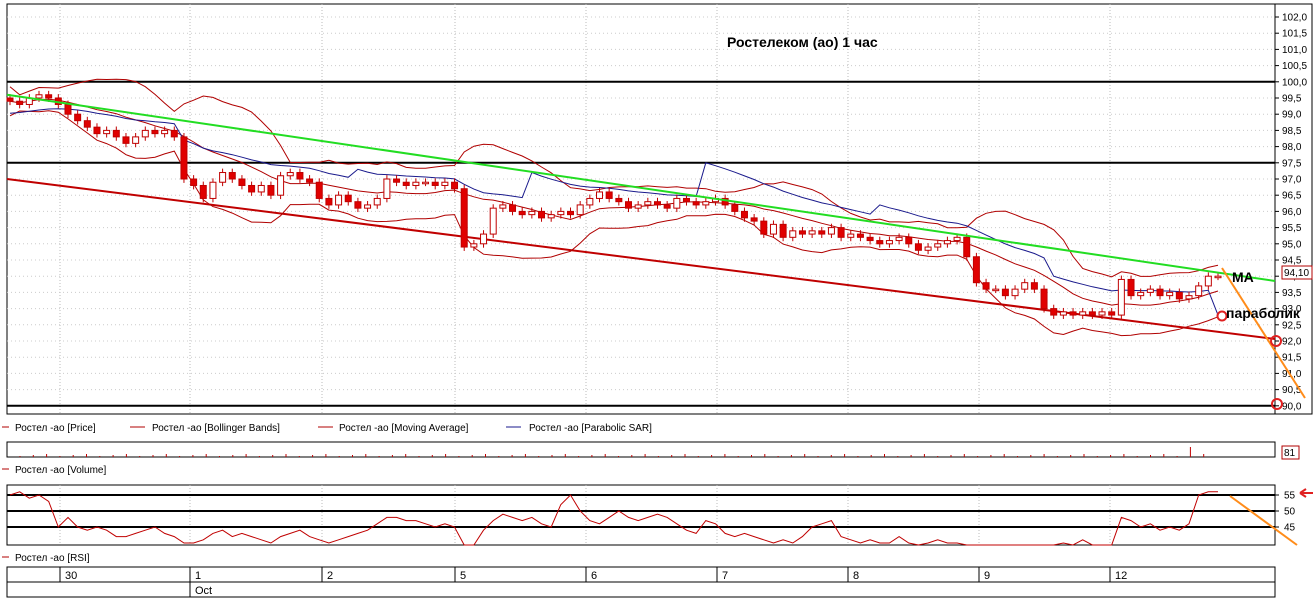 The image size is (1315, 600). I want to click on last-price-label: 94,10, so click(1296, 273).